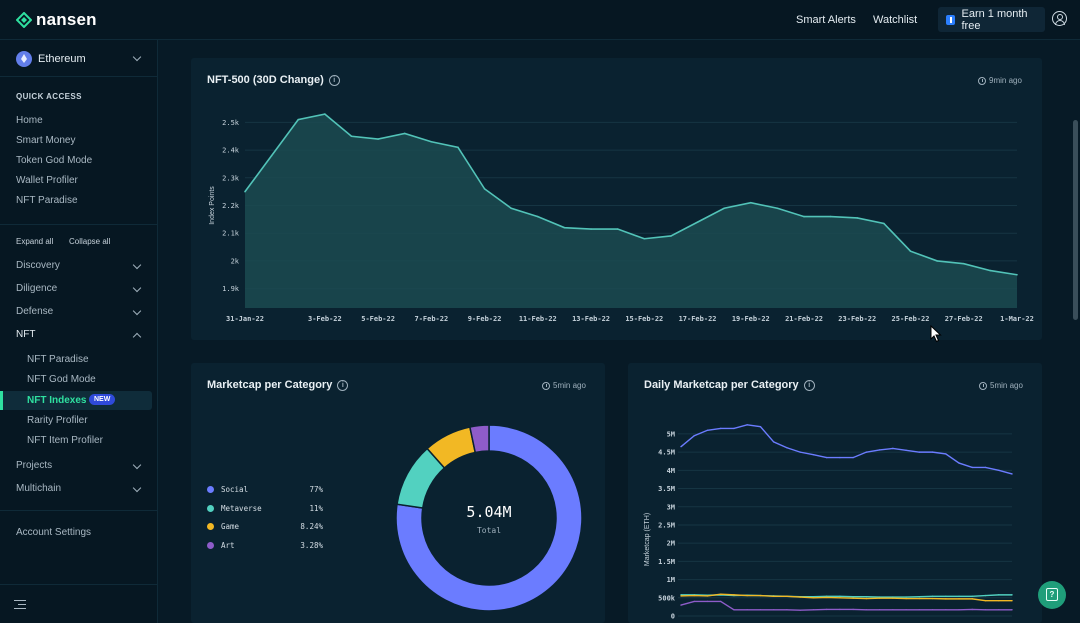 Image resolution: width=1080 pixels, height=623 pixels. I want to click on y-tick-label: 2.3k, so click(231, 178).